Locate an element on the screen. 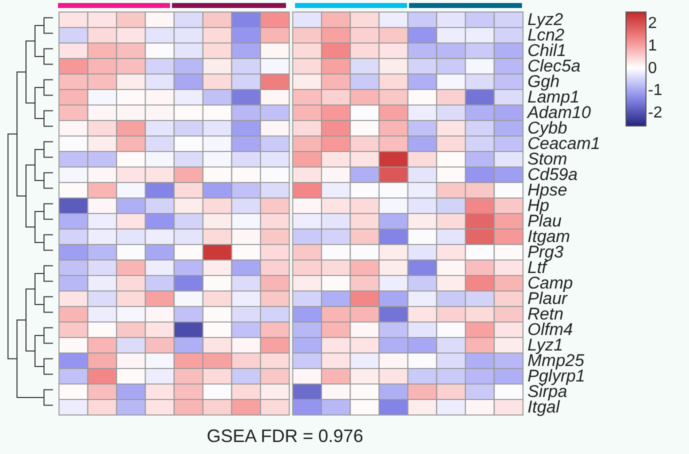  color-bar-label: -2 is located at coordinates (655, 113).